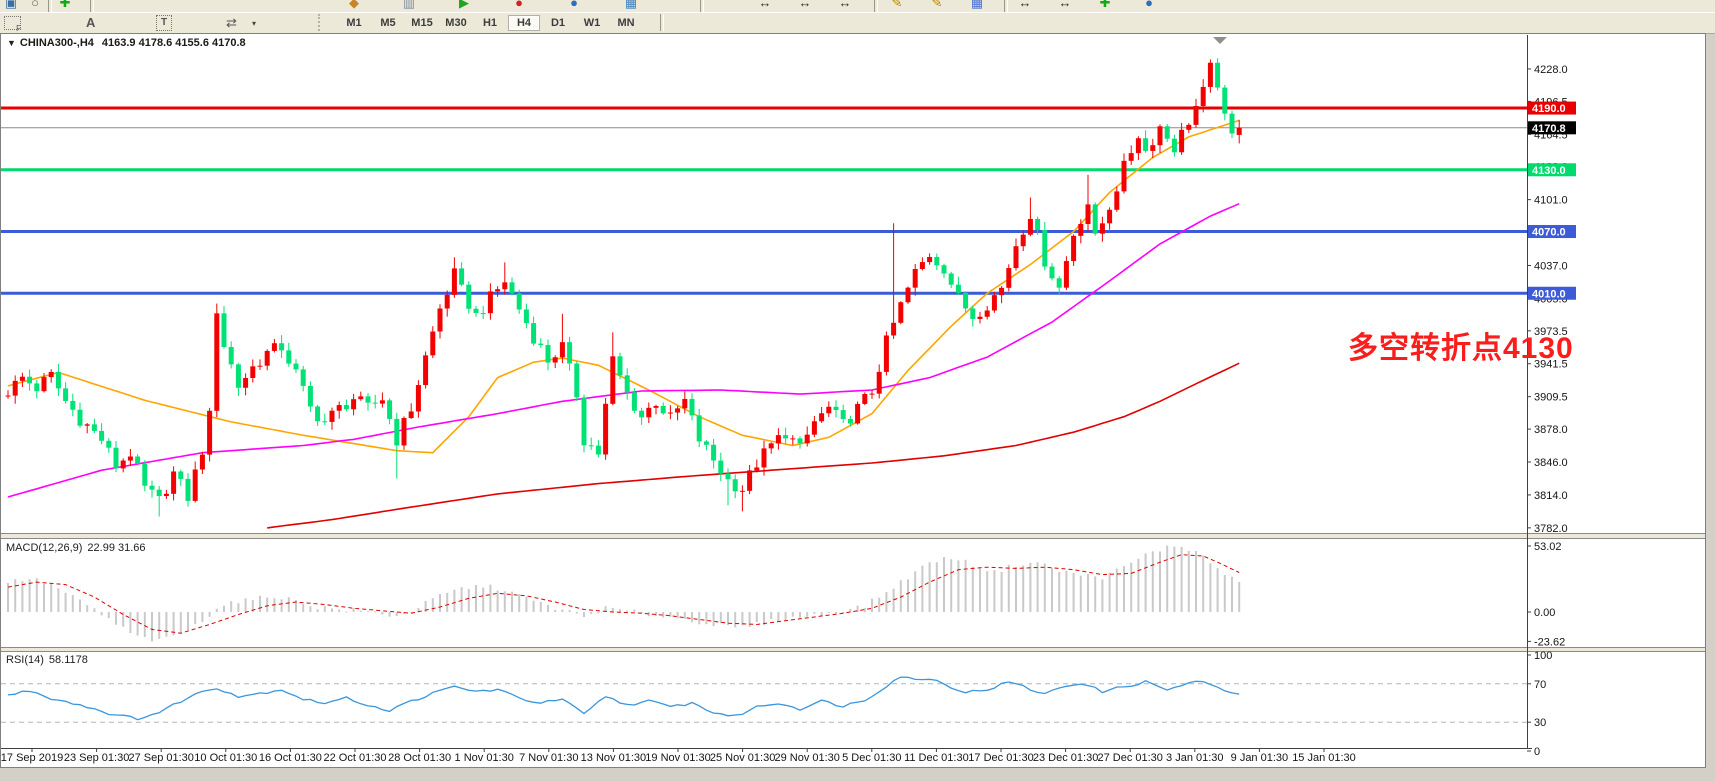 This screenshot has height=781, width=1715. What do you see at coordinates (626, 23) in the screenshot?
I see `timeframe-mn: MN` at bounding box center [626, 23].